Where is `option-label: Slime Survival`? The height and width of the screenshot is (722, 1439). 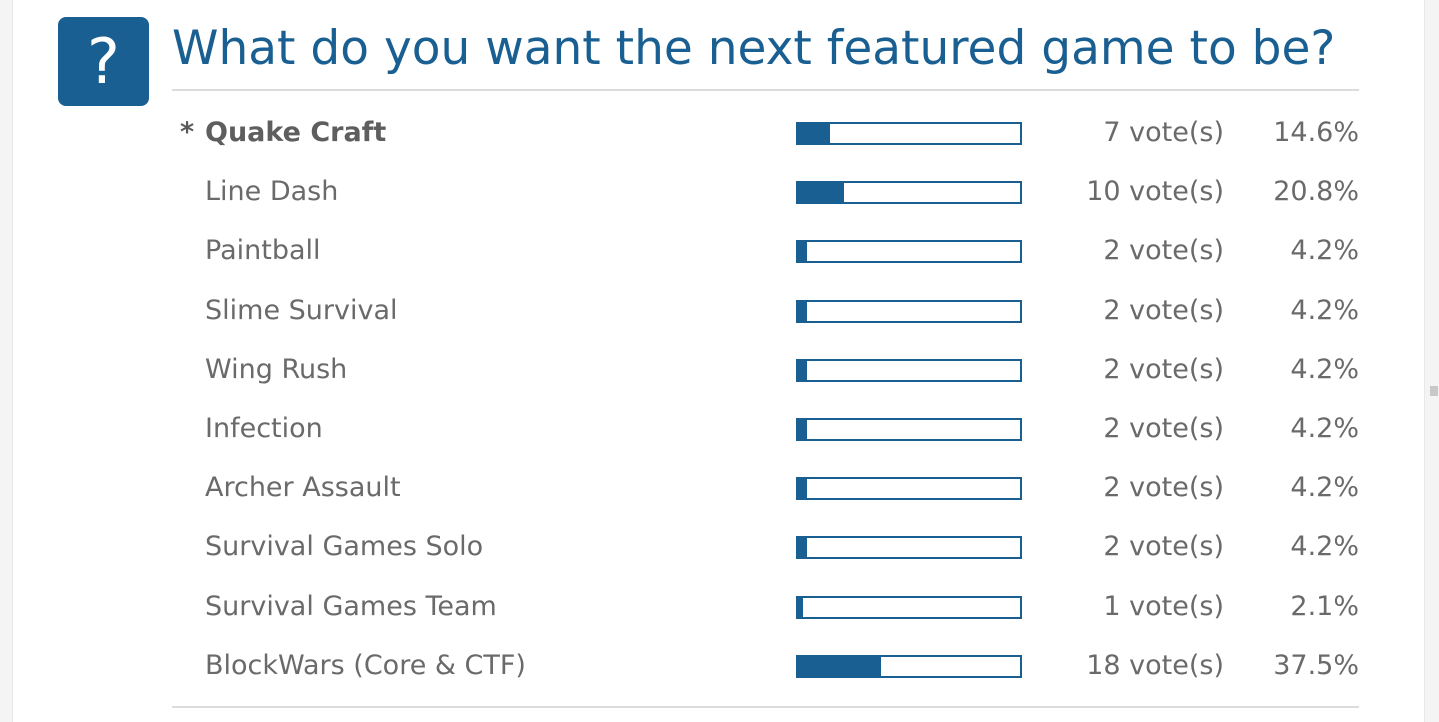 option-label: Slime Survival is located at coordinates (301, 310).